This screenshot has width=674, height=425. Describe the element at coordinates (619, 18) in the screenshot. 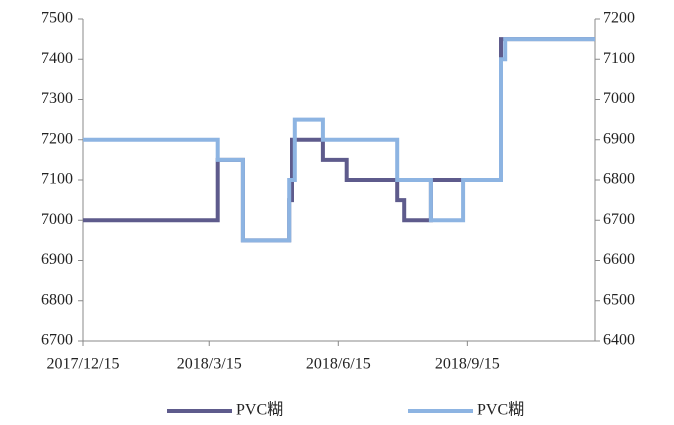

I see `y2-tick-label: 7200` at that location.